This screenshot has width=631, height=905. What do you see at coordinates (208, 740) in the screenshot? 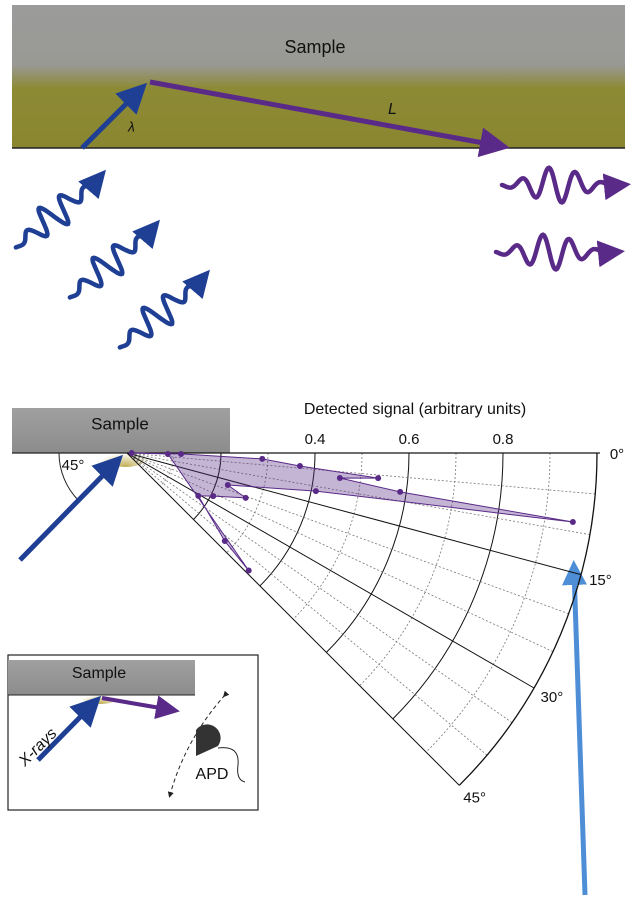
I see `detector` at bounding box center [208, 740].